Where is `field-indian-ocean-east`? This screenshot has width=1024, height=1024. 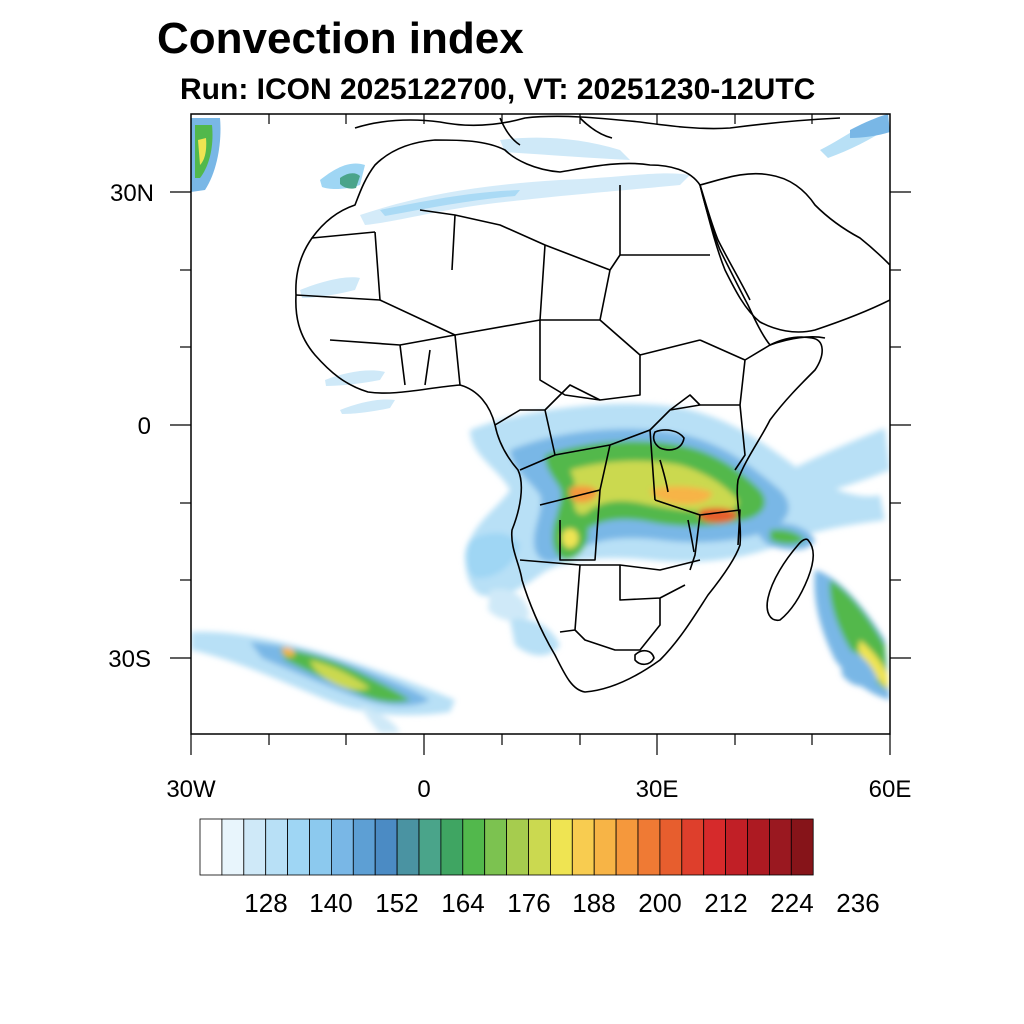
field-indian-ocean-east is located at coordinates (840, 463).